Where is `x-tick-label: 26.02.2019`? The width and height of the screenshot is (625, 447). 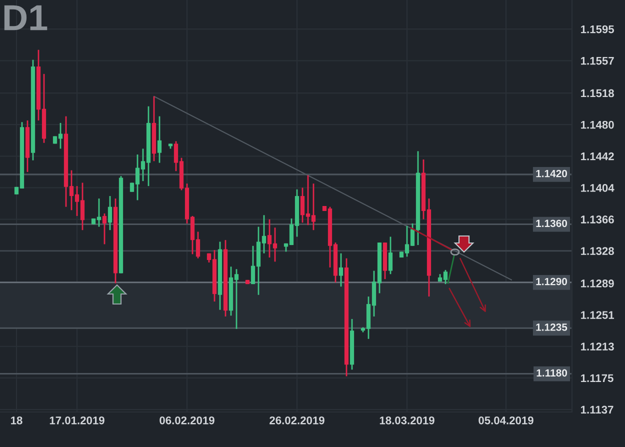 x-tick-label: 26.02.2019 is located at coordinates (297, 420).